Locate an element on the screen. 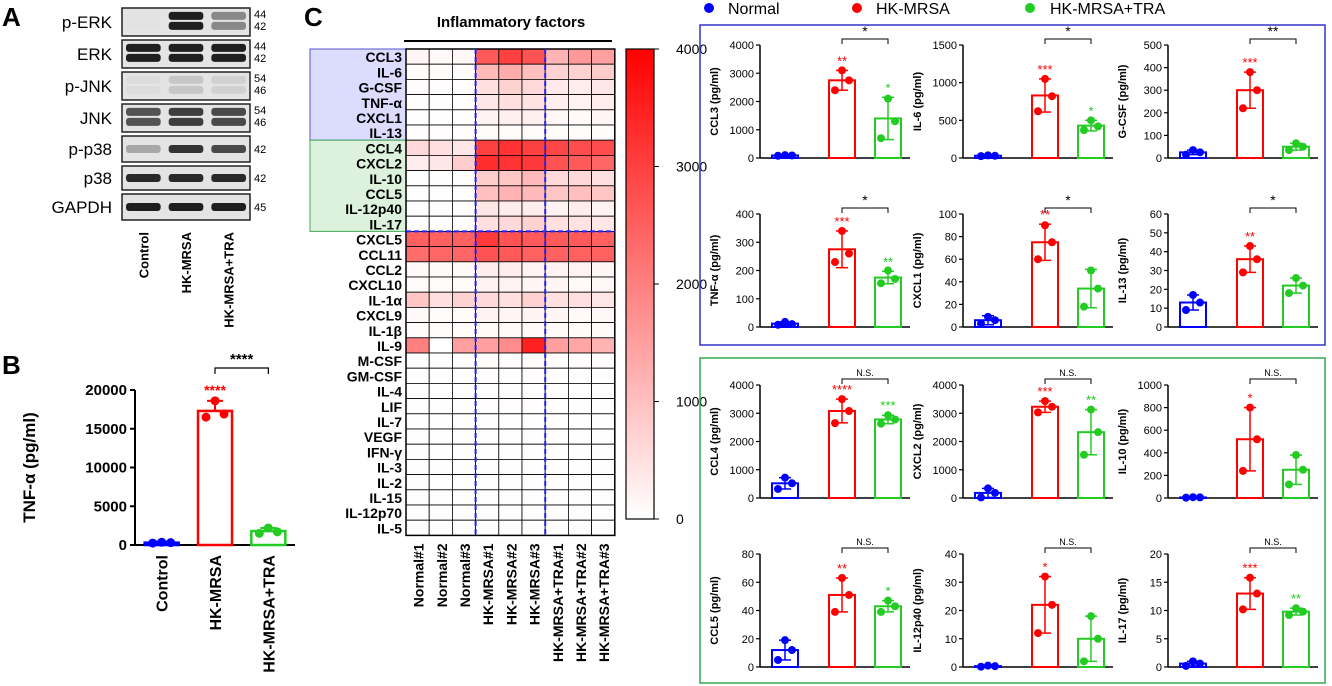 The height and width of the screenshot is (686, 1332). y-tick-label: 10000 is located at coordinates (106, 468).